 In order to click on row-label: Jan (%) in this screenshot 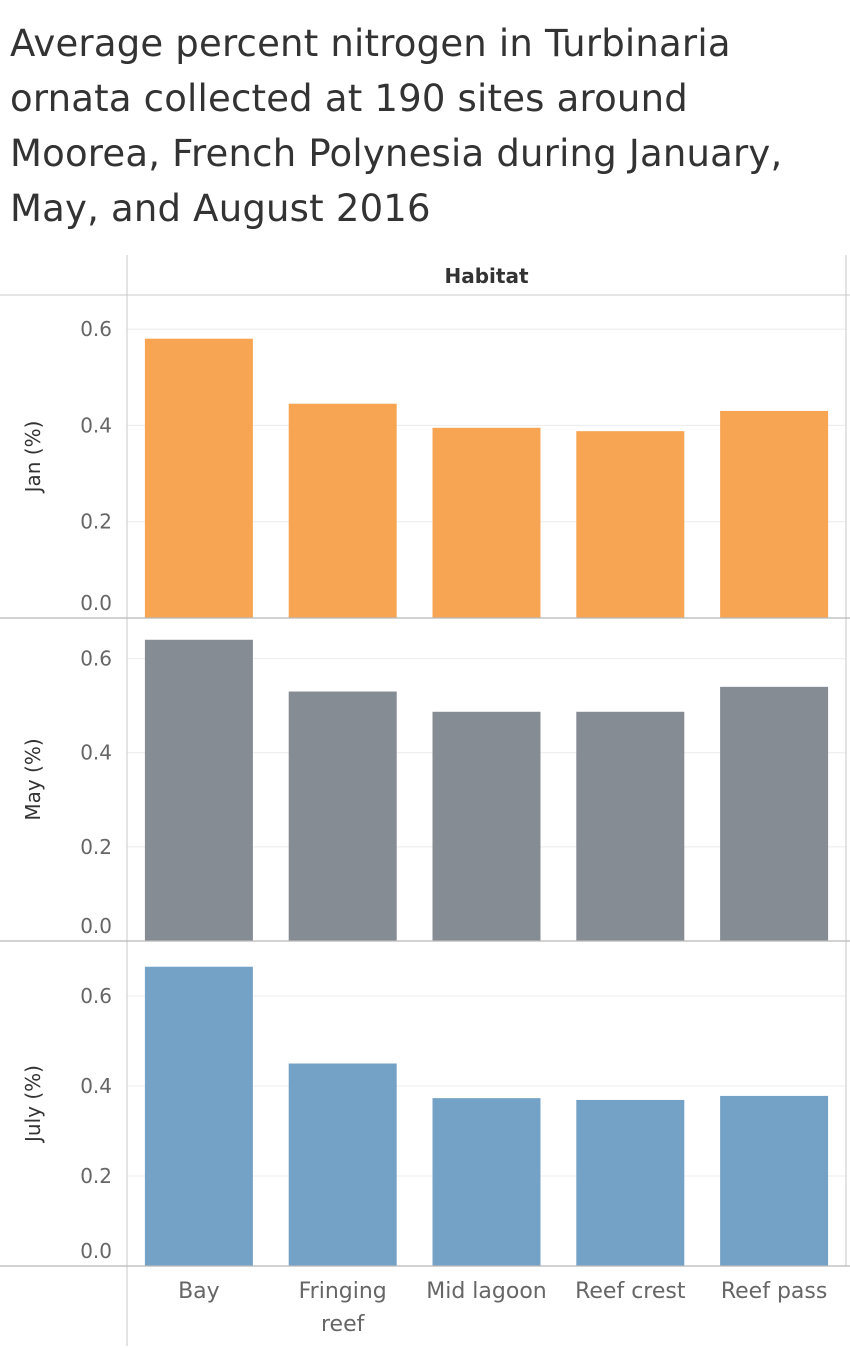, I will do `click(33, 458)`.